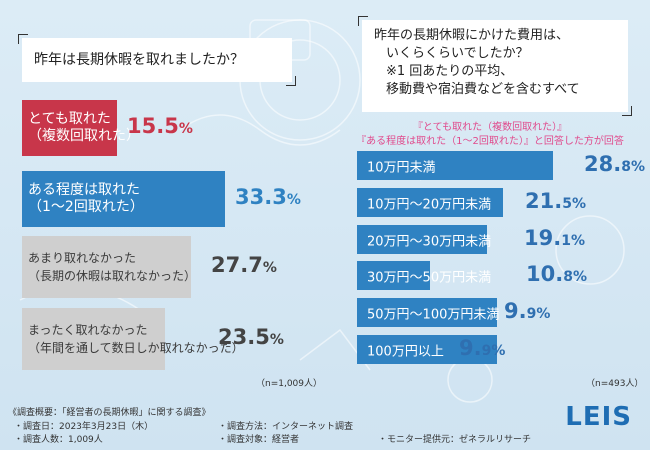  I want to click on question-right-line: 移動費や宿泊費などを含むすべて, so click(483, 89).